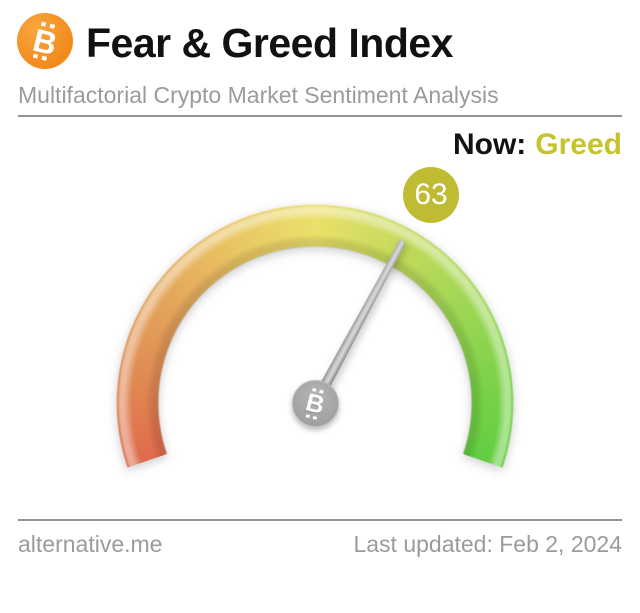  I want to click on bitcoin-hub-icon: B, so click(314, 403).